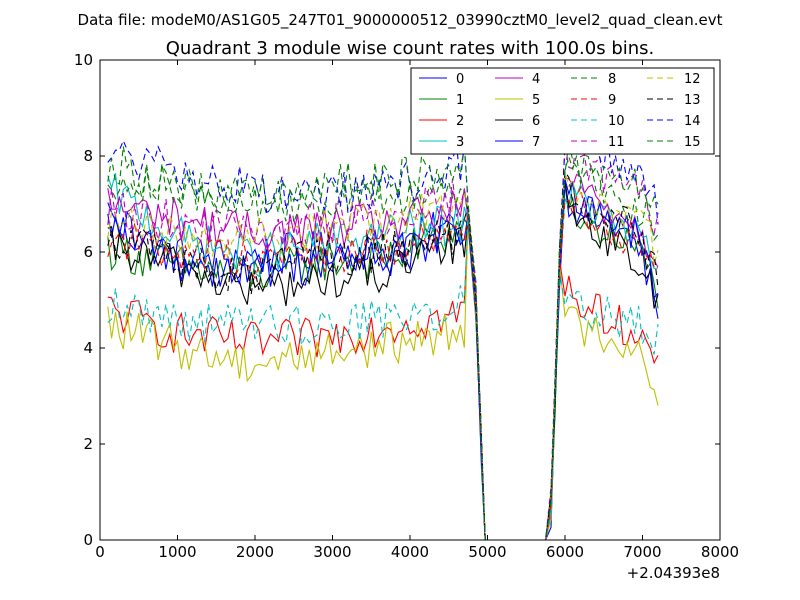  Describe the element at coordinates (332, 552) in the screenshot. I see `x-tick-label: 3000` at that location.